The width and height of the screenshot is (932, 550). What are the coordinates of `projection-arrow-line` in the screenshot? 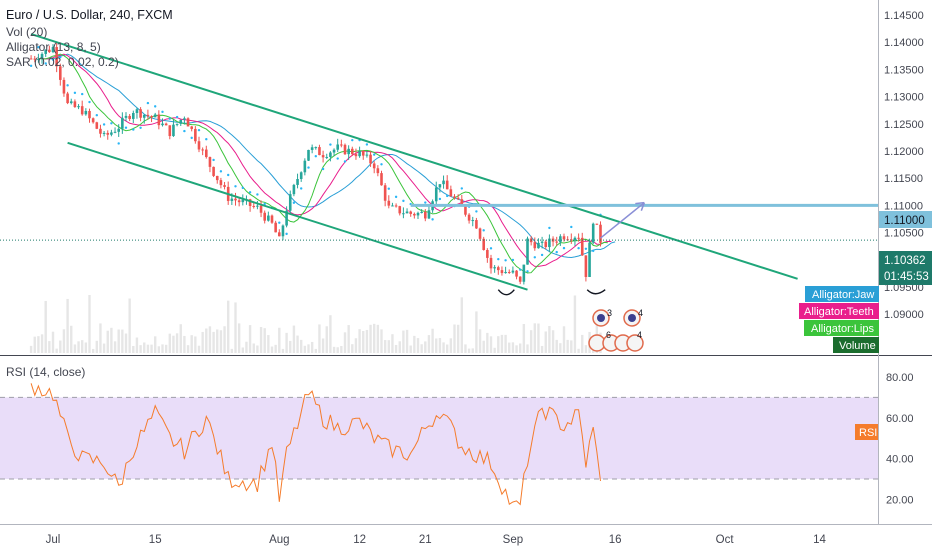 It's located at (622, 220).